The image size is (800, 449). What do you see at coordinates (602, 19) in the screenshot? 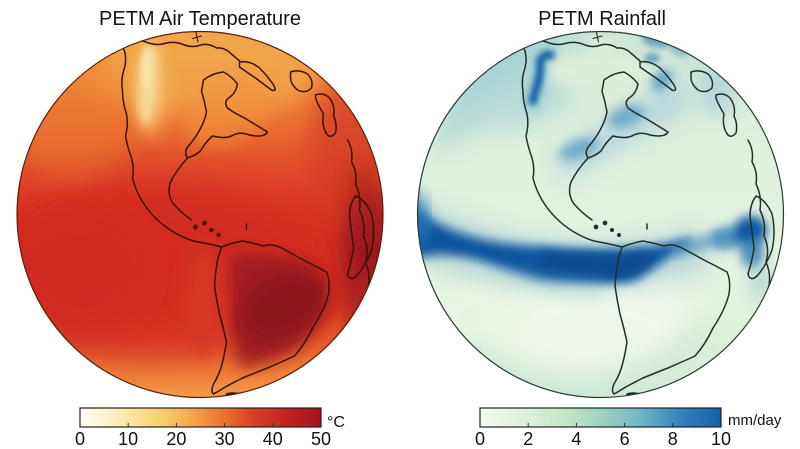
I see `svg-text: PETM Rainfall` at bounding box center [602, 19].